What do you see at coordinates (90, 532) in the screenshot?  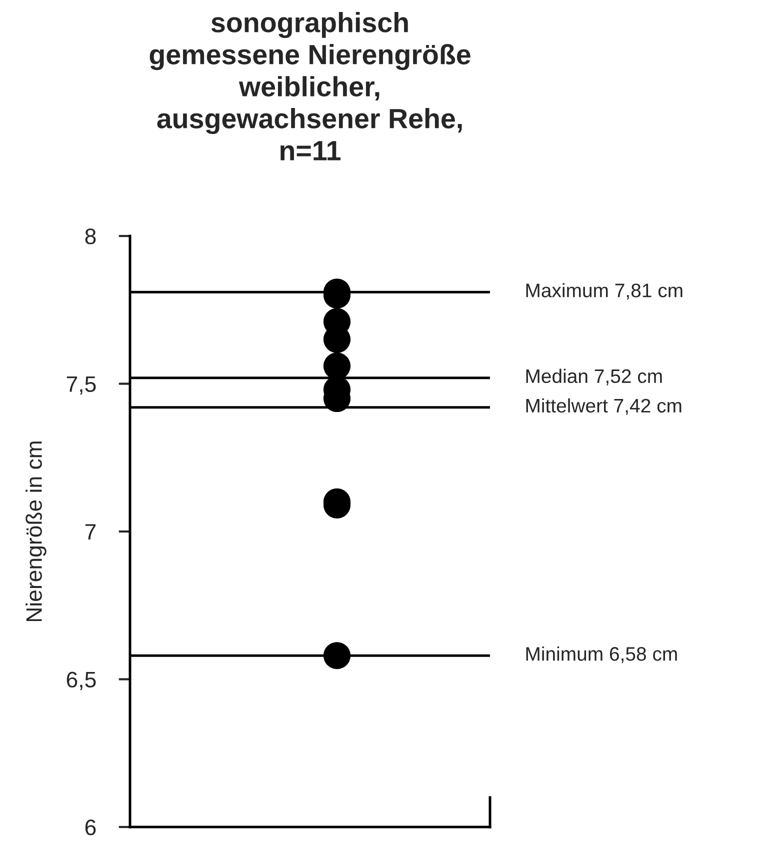 I see `y-tick-label: 7` at bounding box center [90, 532].